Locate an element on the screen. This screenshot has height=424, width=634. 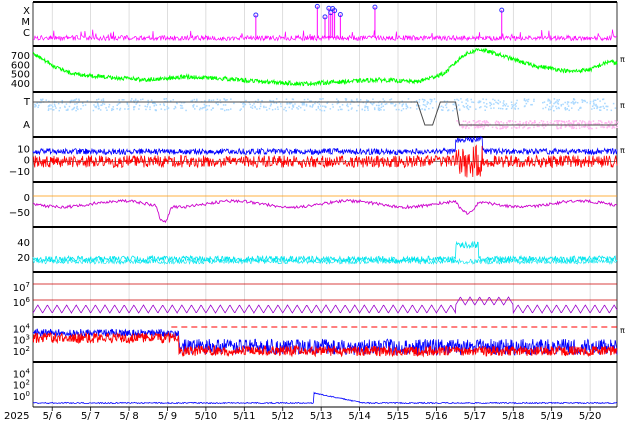
electron-line is located at coordinates (325, 305).